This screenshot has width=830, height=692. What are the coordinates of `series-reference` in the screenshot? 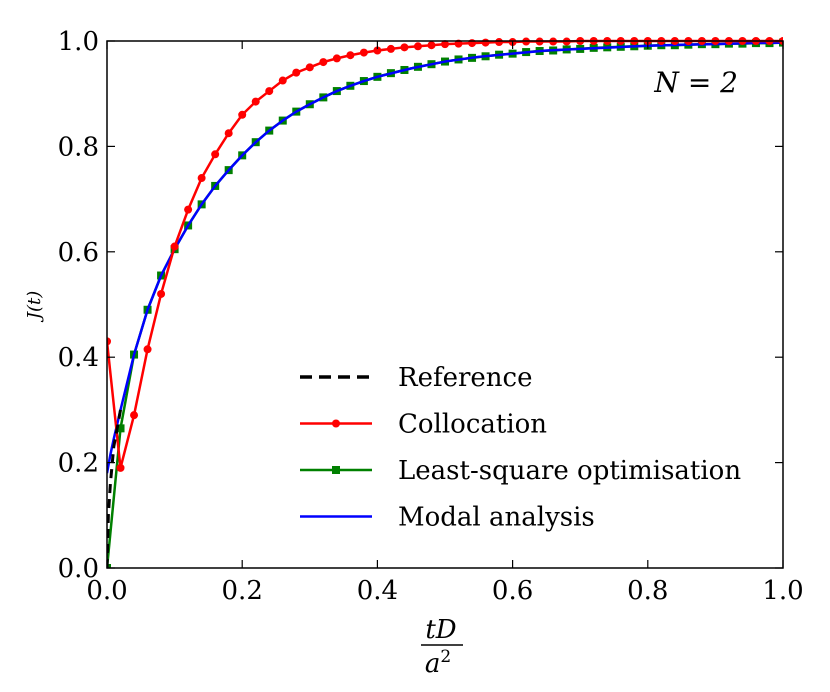 It's located at (114, 488).